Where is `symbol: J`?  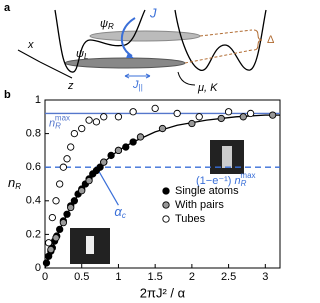 symbol: J is located at coordinates (135, 85).